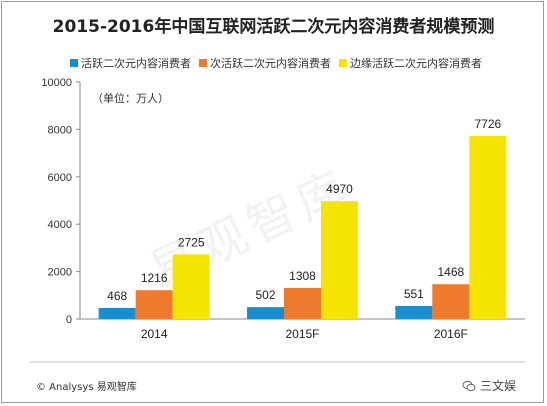 This screenshot has height=406, width=547. Describe the element at coordinates (60, 273) in the screenshot. I see `y-tick-label: 2000` at that location.